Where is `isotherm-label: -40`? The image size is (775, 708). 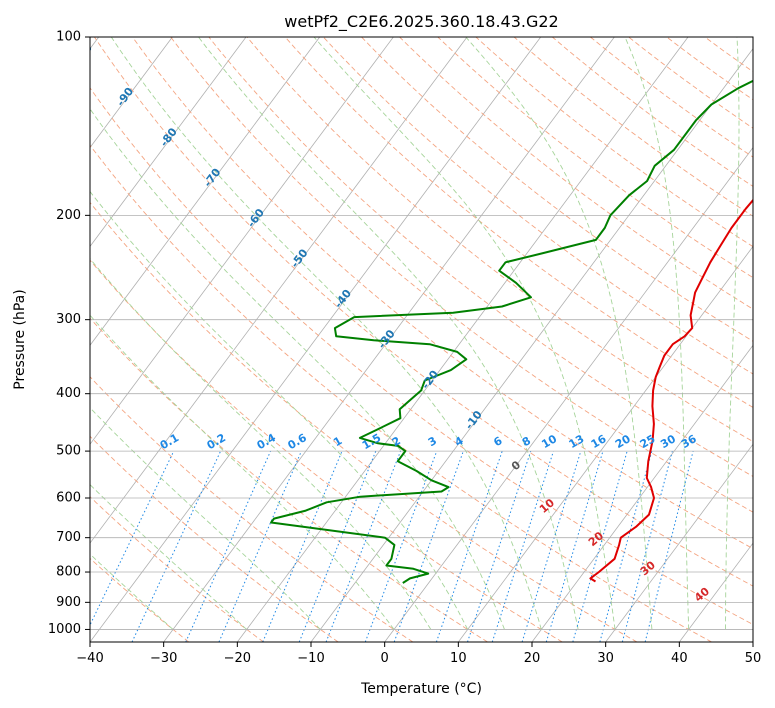 isotherm-label: -40 is located at coordinates (343, 299).